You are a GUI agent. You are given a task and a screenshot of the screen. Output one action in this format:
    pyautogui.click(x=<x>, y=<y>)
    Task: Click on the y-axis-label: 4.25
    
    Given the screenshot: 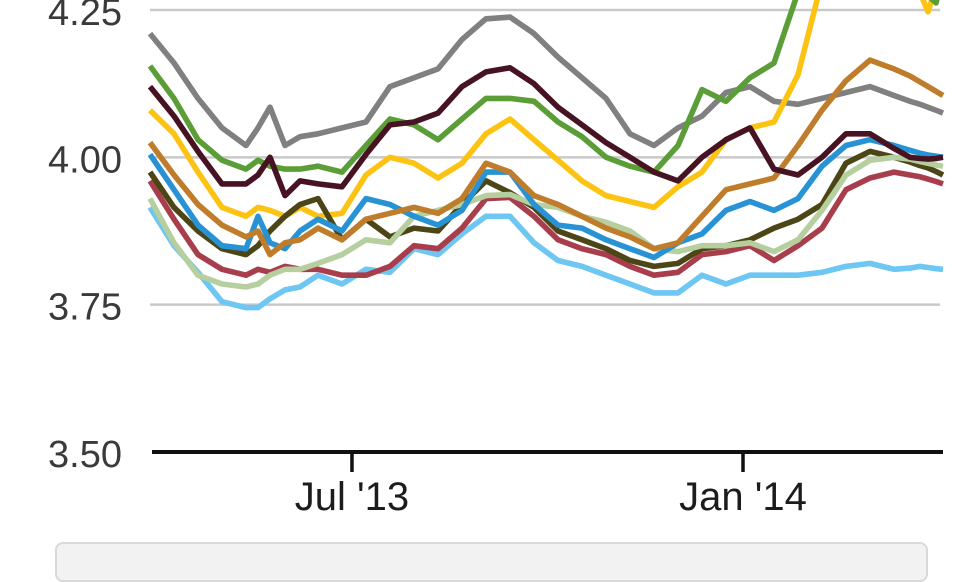 What is the action you would take?
    pyautogui.click(x=85, y=17)
    